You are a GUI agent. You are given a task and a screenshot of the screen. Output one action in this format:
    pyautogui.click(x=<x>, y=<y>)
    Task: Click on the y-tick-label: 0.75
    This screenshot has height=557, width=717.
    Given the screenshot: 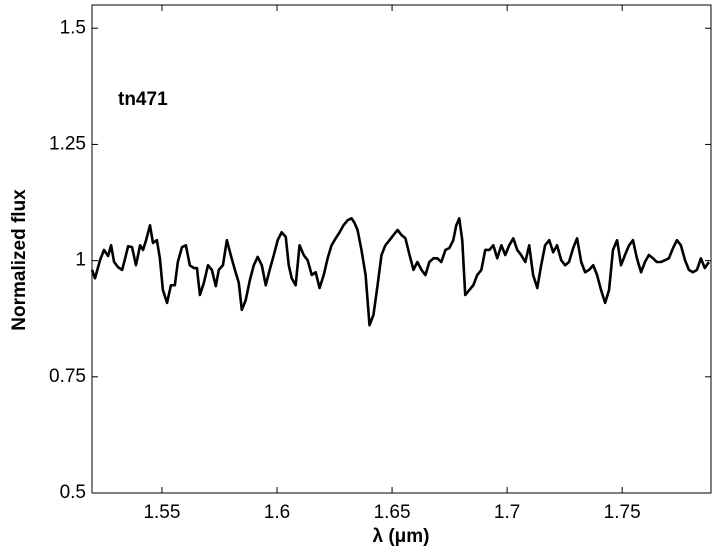 What is the action you would take?
    pyautogui.click(x=67, y=376)
    